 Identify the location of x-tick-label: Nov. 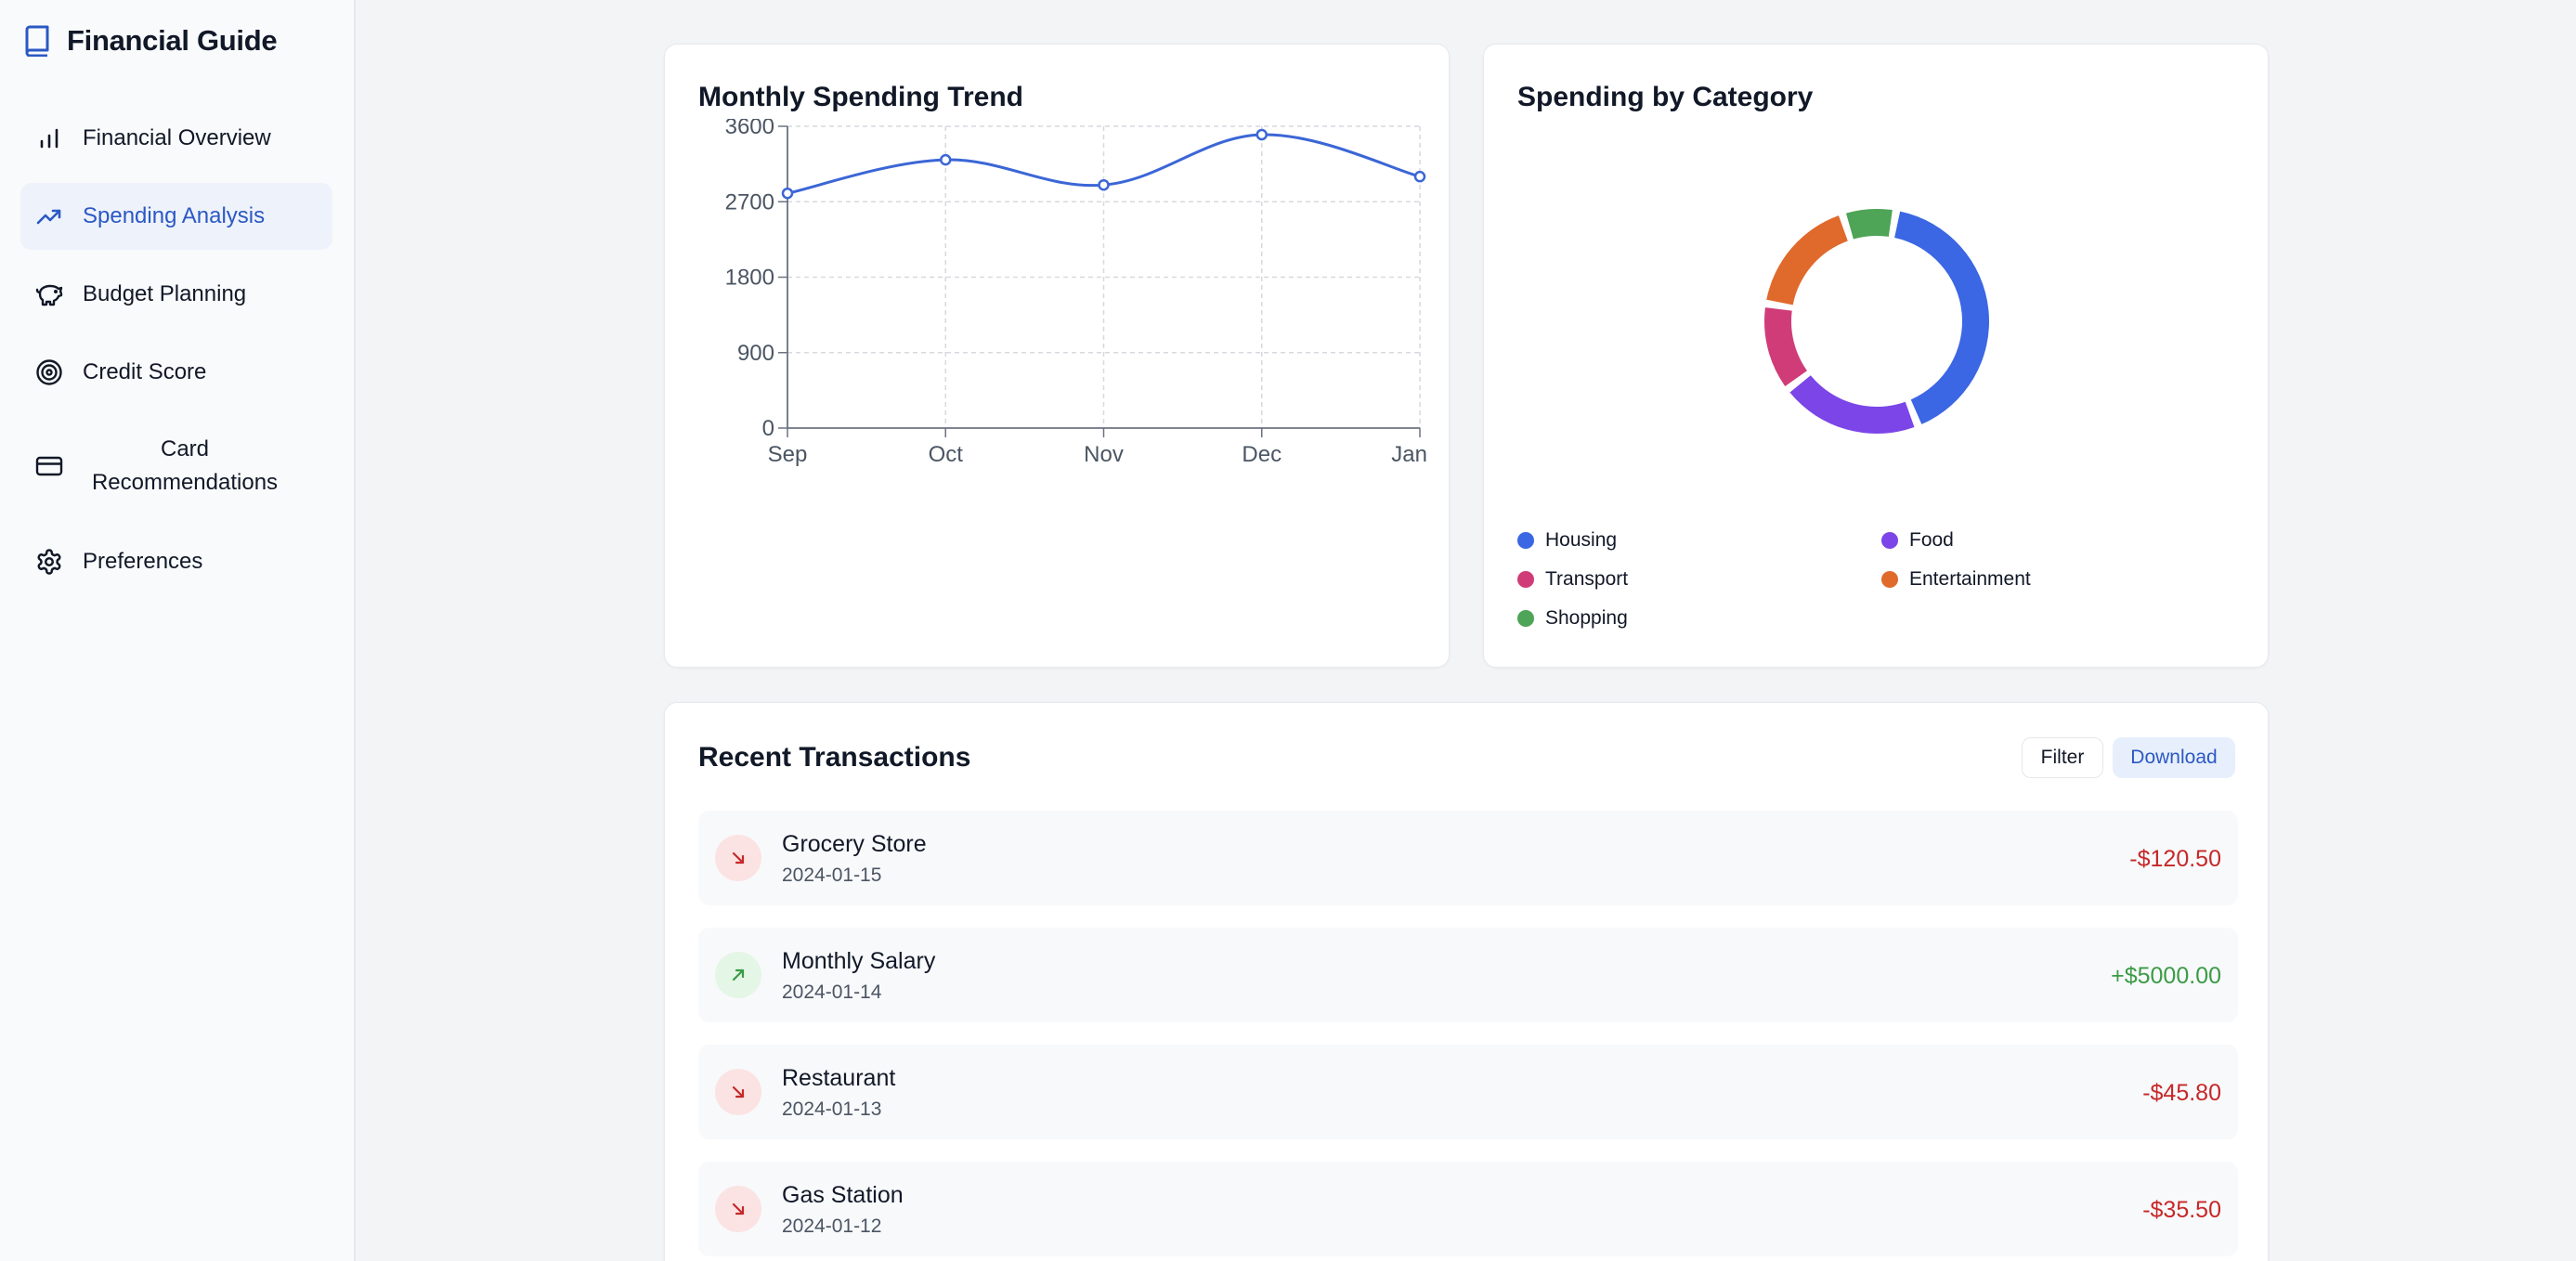
(1104, 454).